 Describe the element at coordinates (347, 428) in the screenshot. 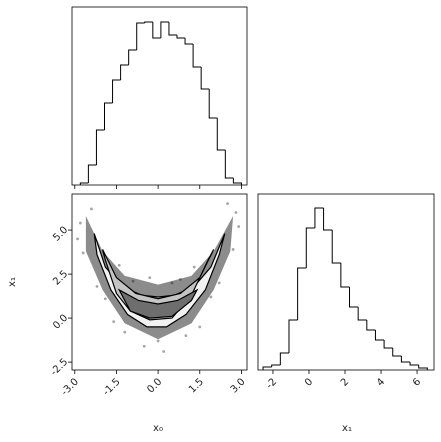

I see `x-axis-label: x₁` at that location.